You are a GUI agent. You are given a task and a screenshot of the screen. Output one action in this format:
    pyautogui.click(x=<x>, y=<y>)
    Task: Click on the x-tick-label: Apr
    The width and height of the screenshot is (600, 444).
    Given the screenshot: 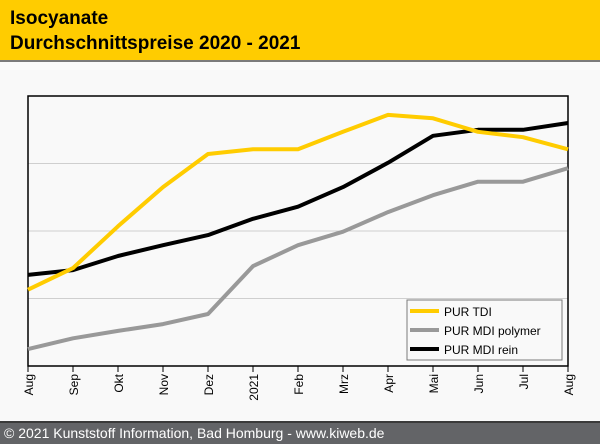 What is the action you would take?
    pyautogui.click(x=389, y=383)
    